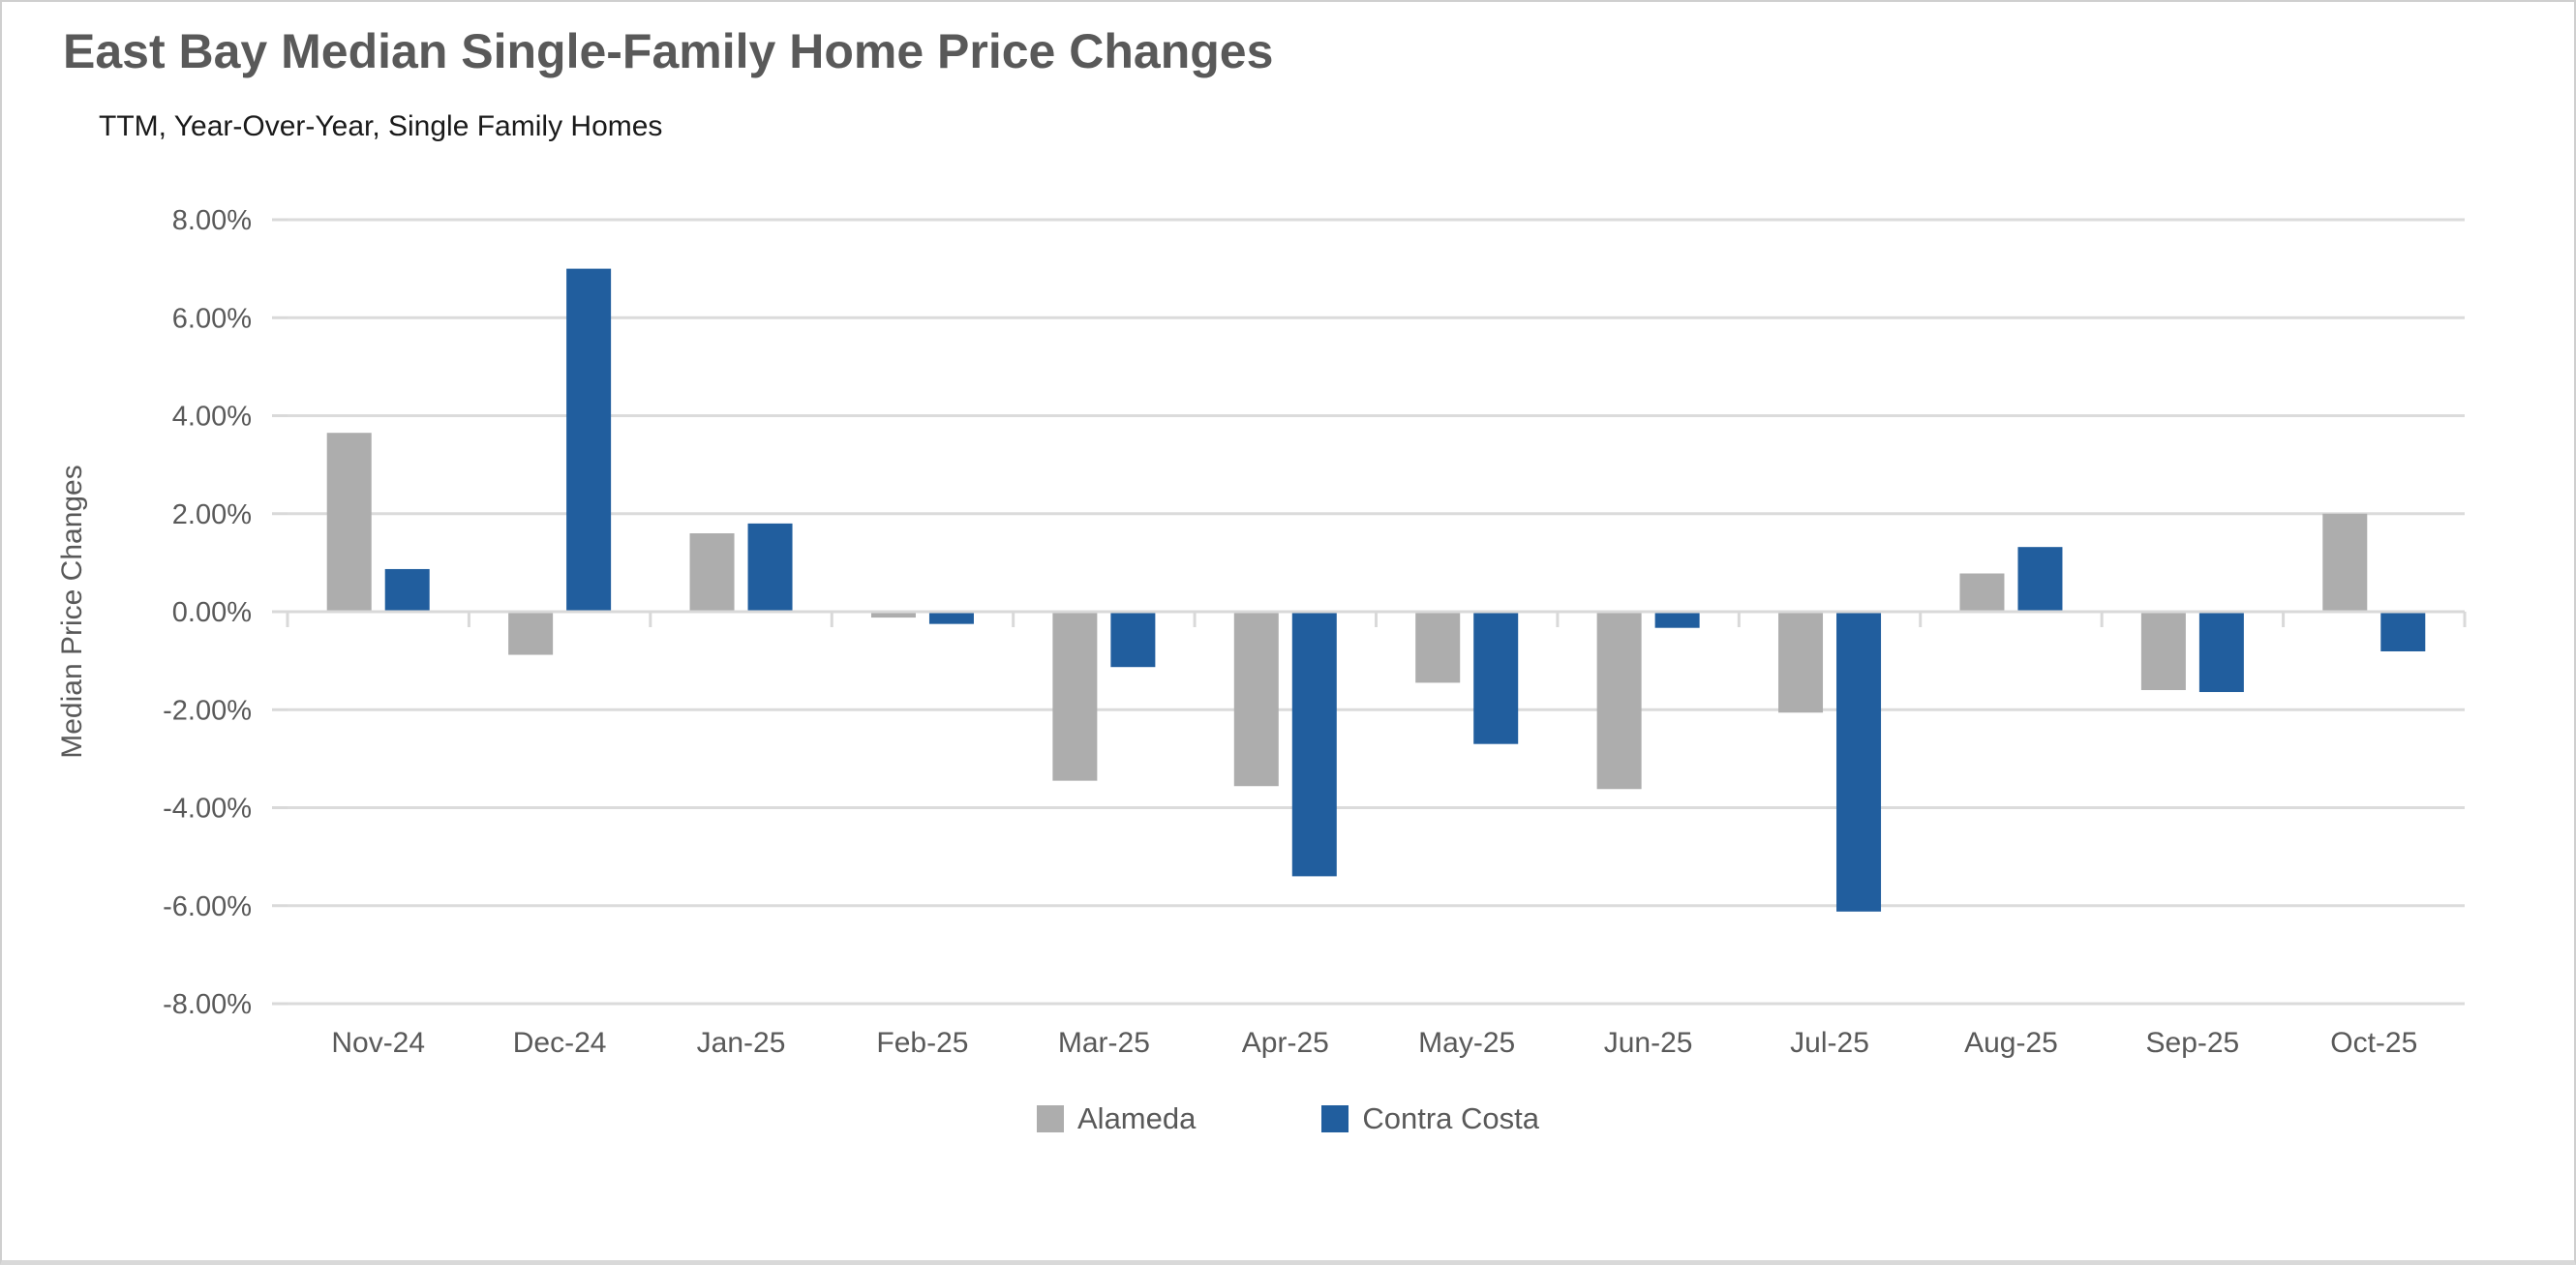  I want to click on x-tick-label: Jan-25, so click(742, 1043).